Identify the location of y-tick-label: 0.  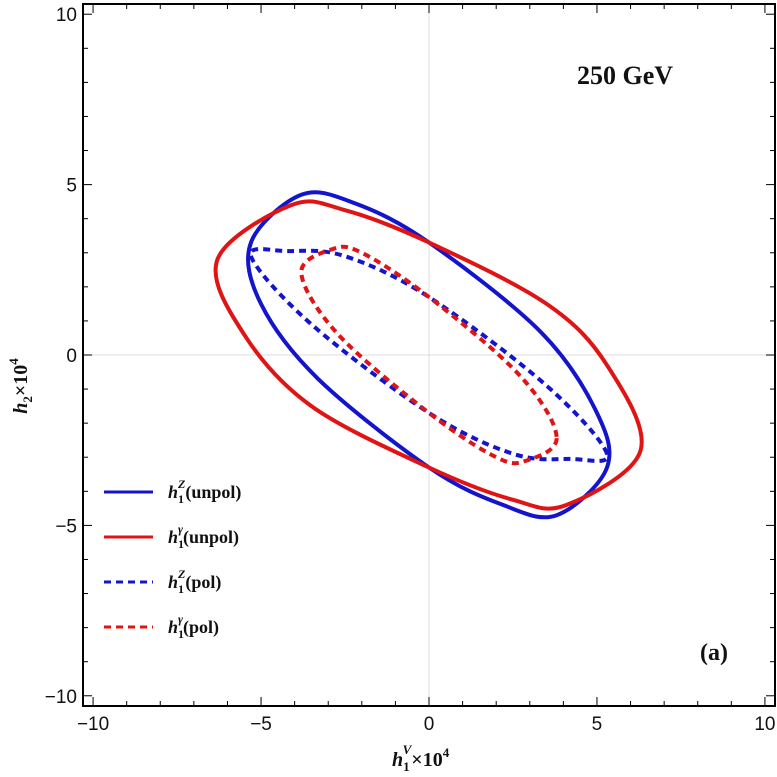
(71, 356).